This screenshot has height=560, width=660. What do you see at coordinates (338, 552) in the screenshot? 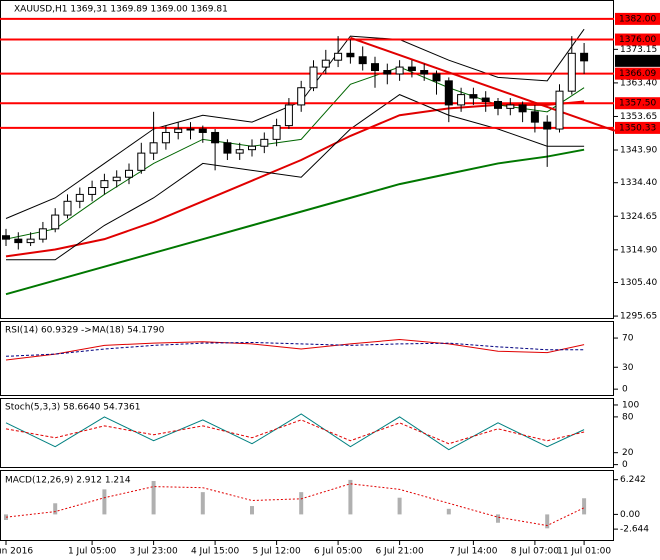
I see `x-tick-label: 6 Jul 05:00` at bounding box center [338, 552].